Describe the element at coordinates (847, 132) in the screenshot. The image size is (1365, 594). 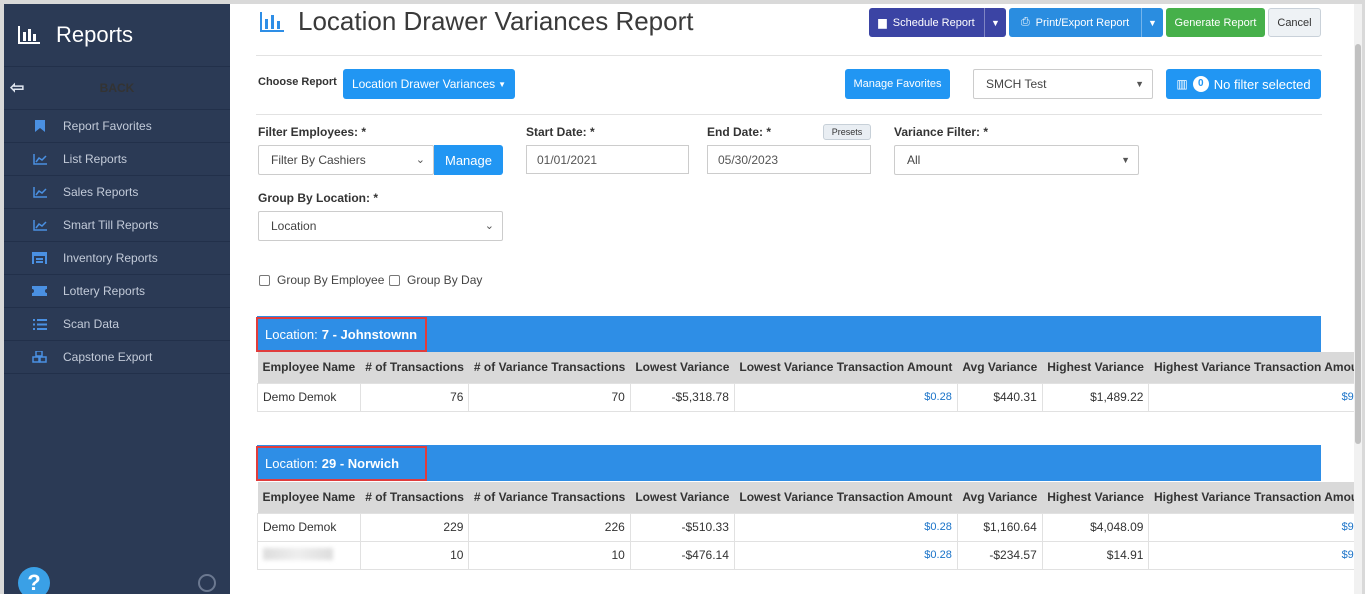
I see `presets-button: Presets` at that location.